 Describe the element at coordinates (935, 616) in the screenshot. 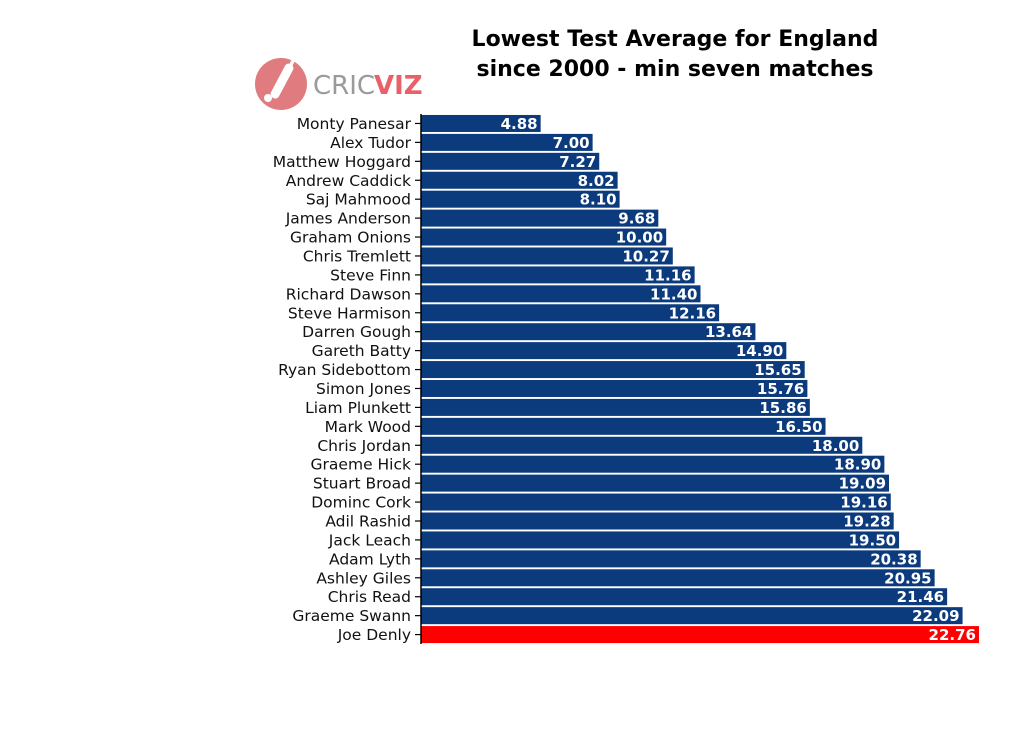

I see `value-label: 22.09` at that location.